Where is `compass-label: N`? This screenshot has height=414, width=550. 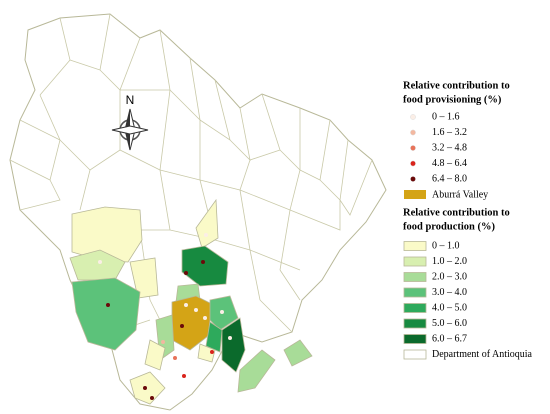 compass-label: N is located at coordinates (130, 100).